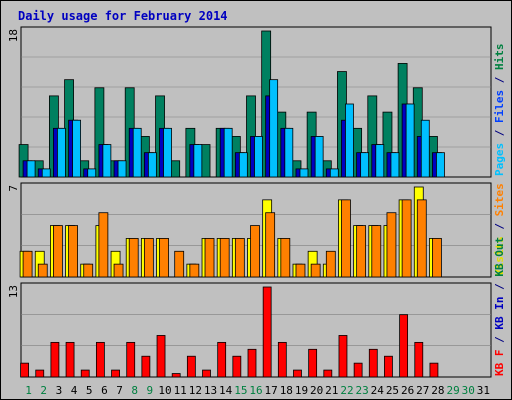  I want to click on panel-3-legend-label: KB F / KB In / KB Out, so click(499, 306).